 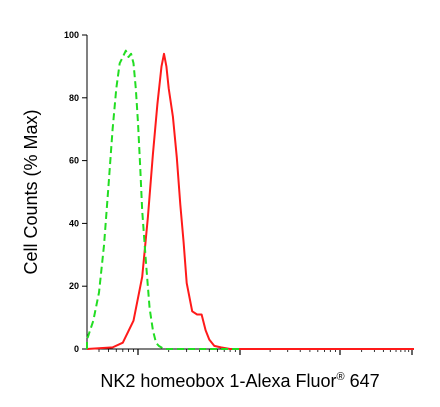 What do you see at coordinates (340, 377) in the screenshot?
I see `x-axis-title-registered-mark: ®` at bounding box center [340, 377].